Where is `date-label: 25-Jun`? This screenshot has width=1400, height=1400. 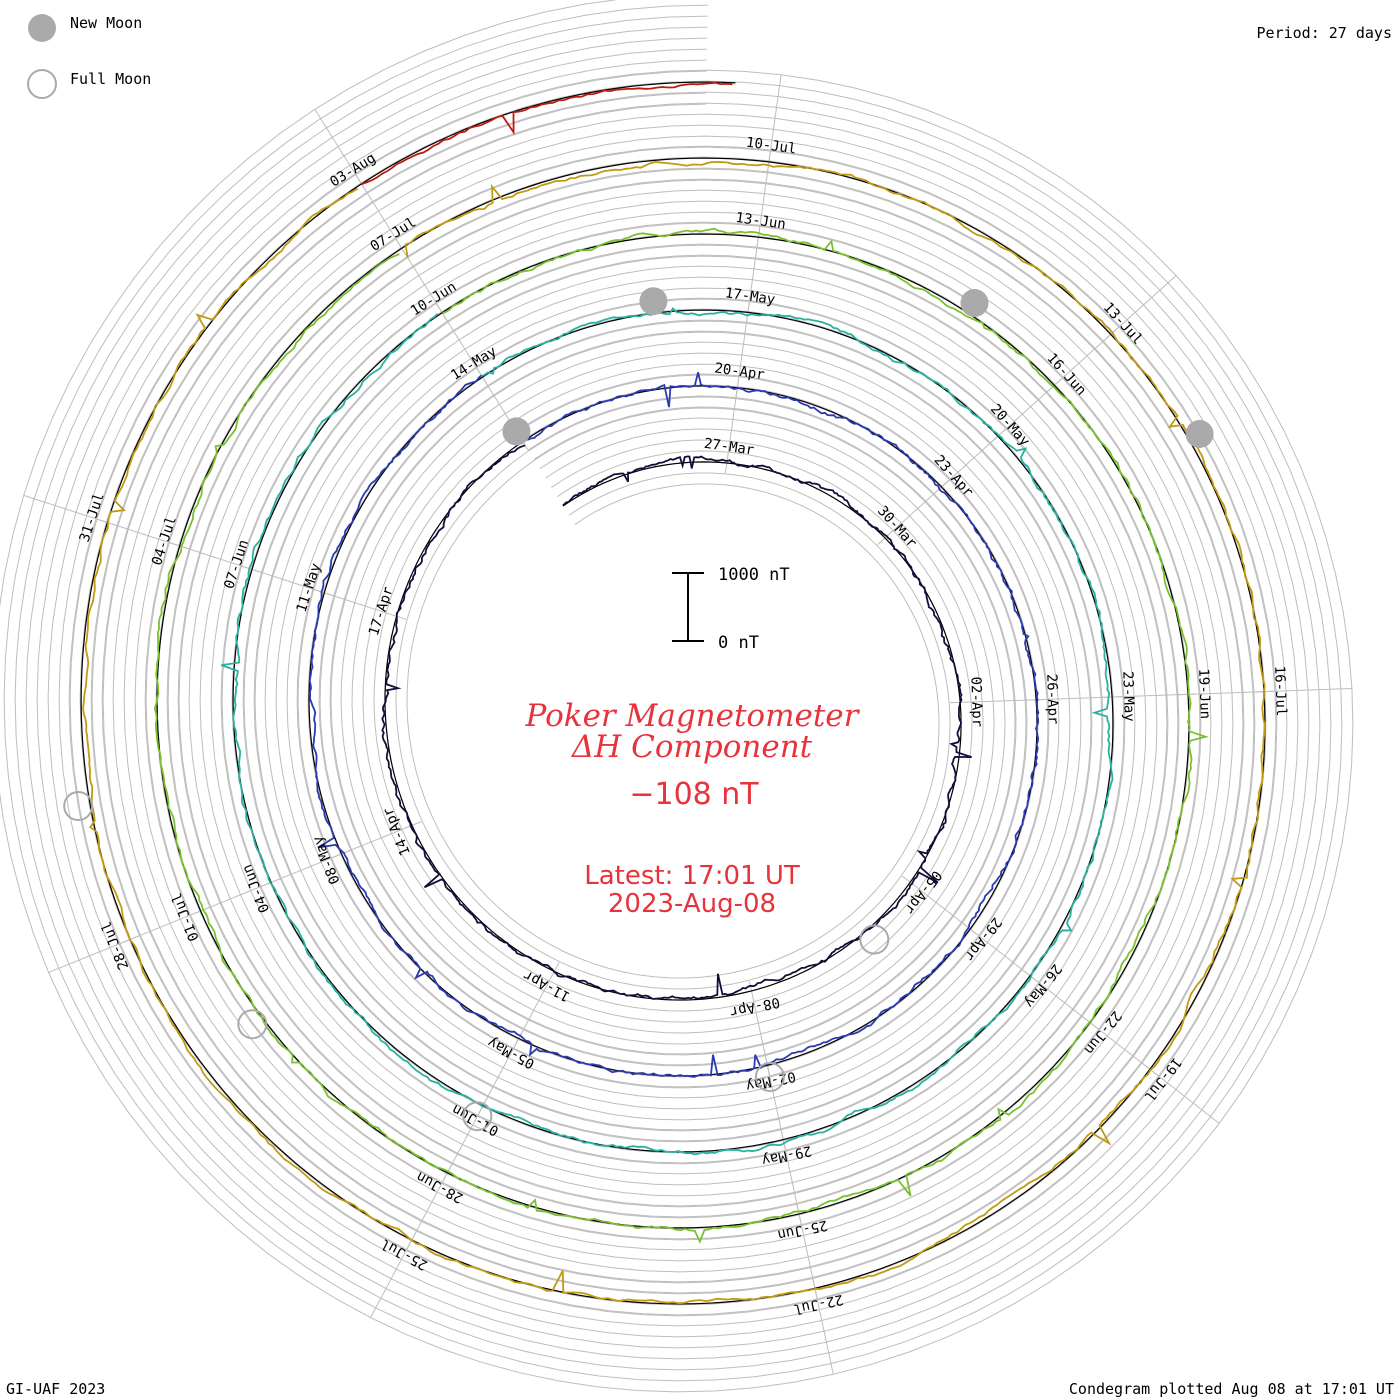 date-label: 25-Jun is located at coordinates (802, 1230).